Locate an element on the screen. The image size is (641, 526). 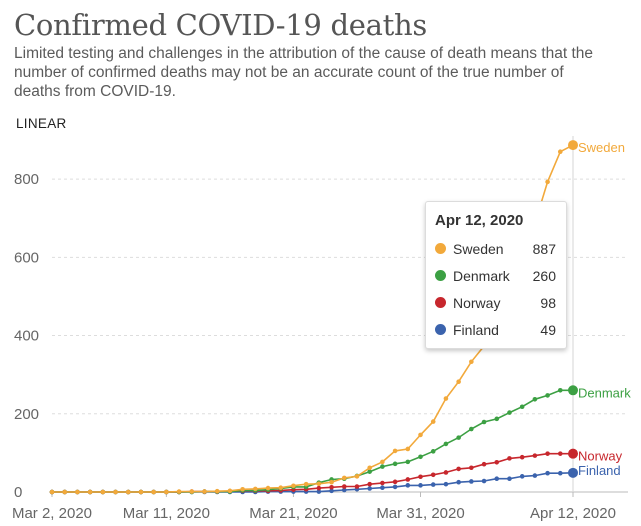
y-tick-label: 0 is located at coordinates (18, 492).